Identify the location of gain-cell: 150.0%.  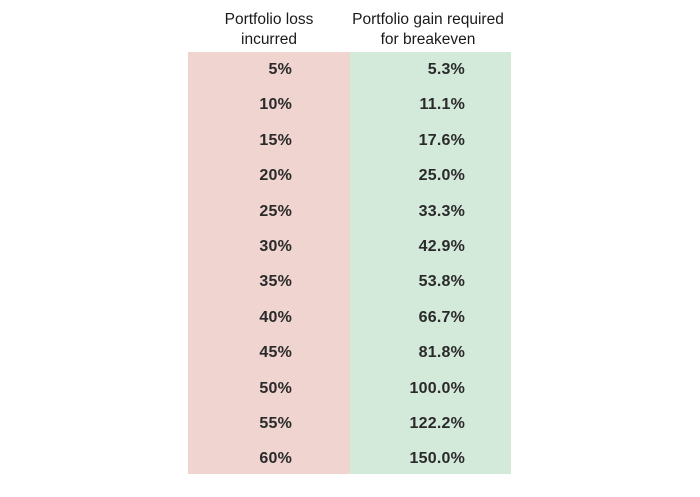
(437, 458).